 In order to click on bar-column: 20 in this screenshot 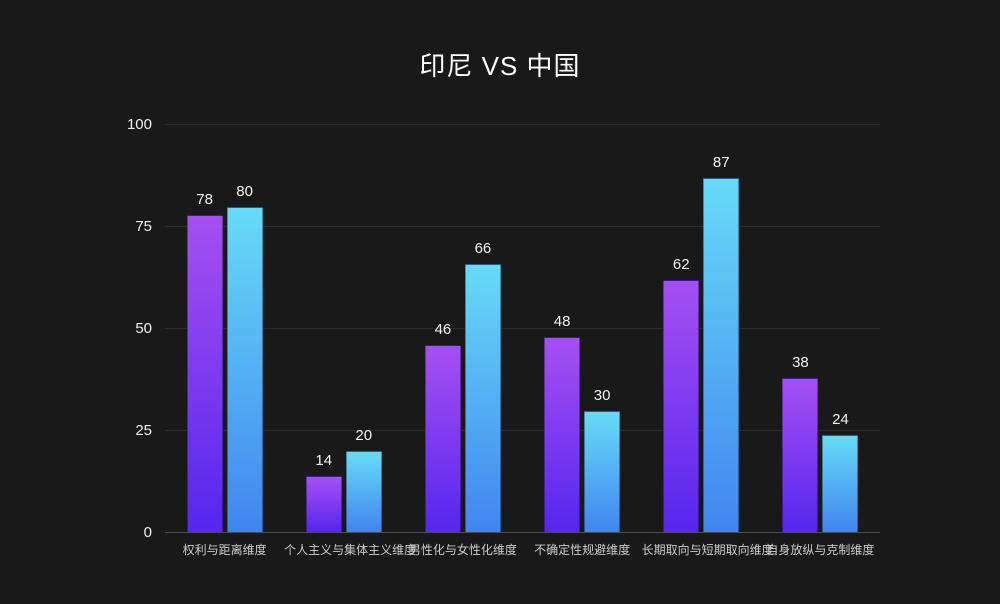, I will do `click(363, 480)`.